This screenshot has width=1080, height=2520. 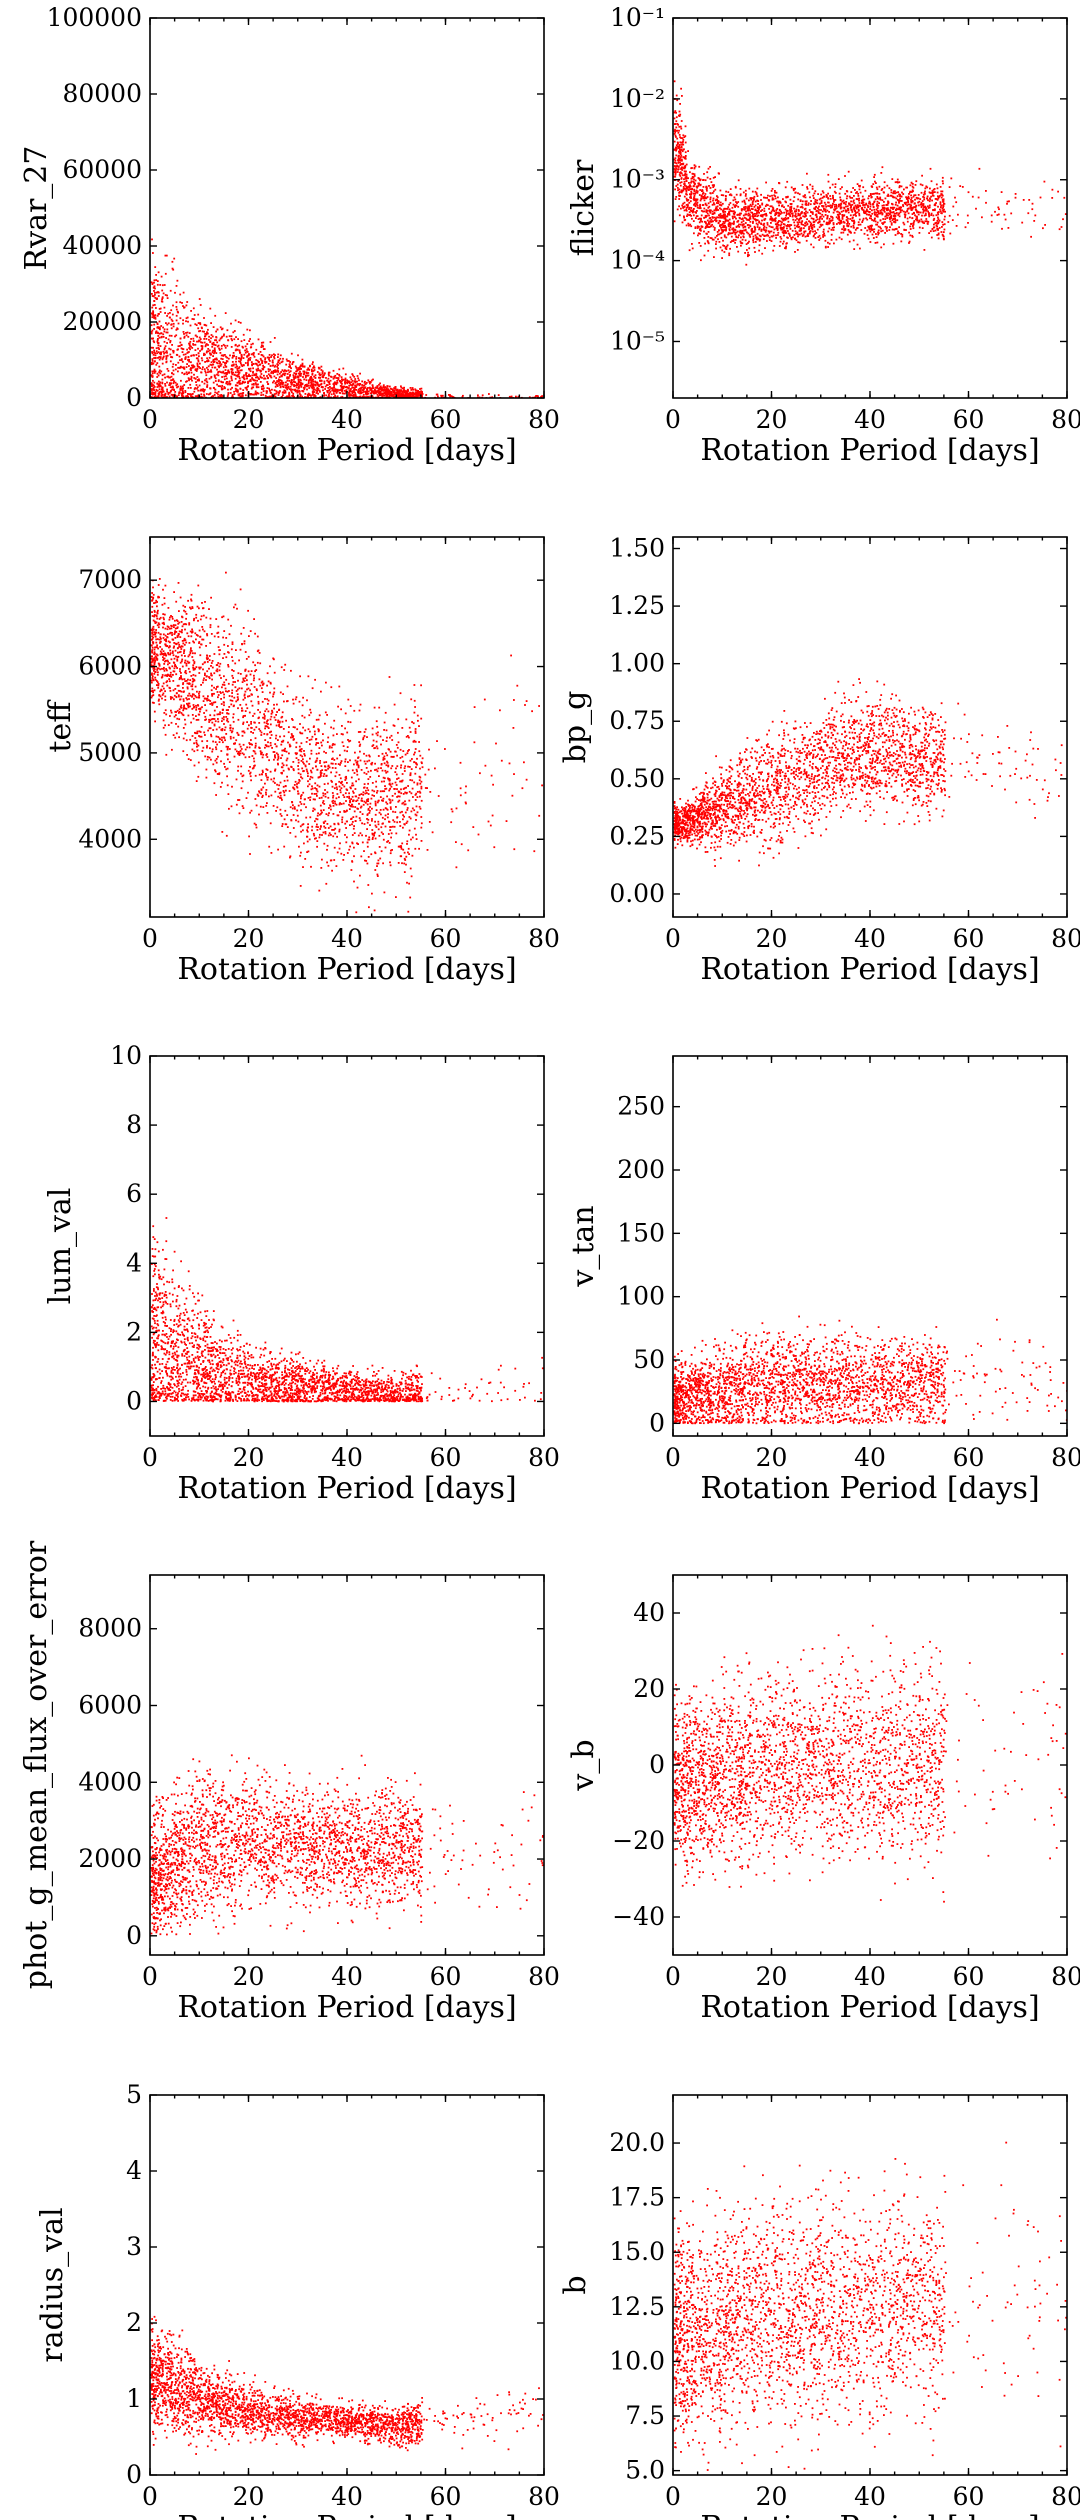 I want to click on y-axis-label: Rvar_27, so click(x=36, y=208).